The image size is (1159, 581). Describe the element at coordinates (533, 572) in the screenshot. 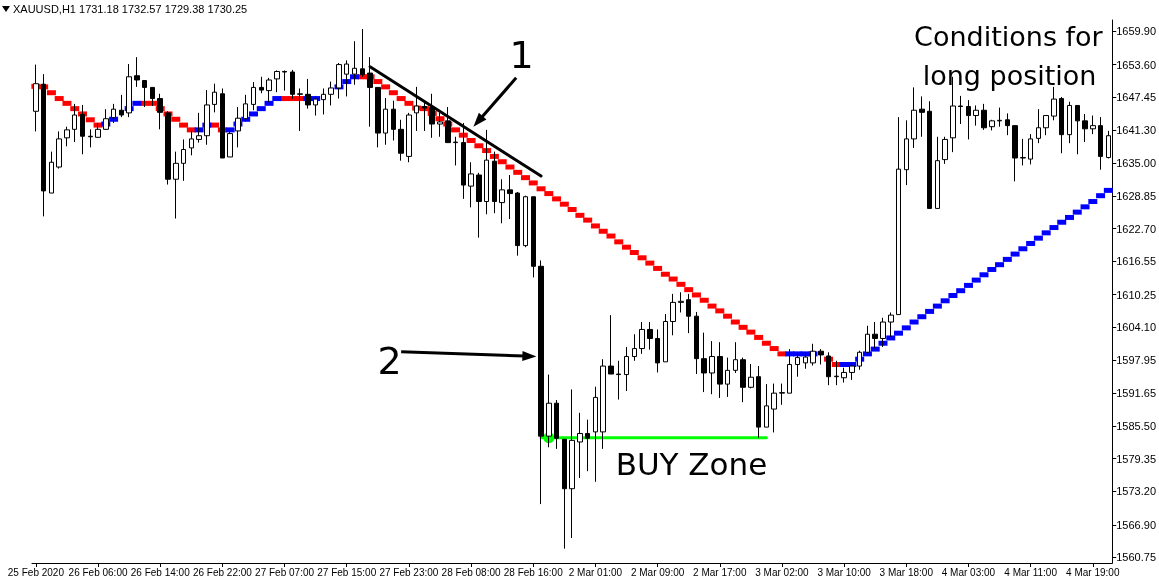

I see `x-tick-label: 28 Feb 16:00` at that location.